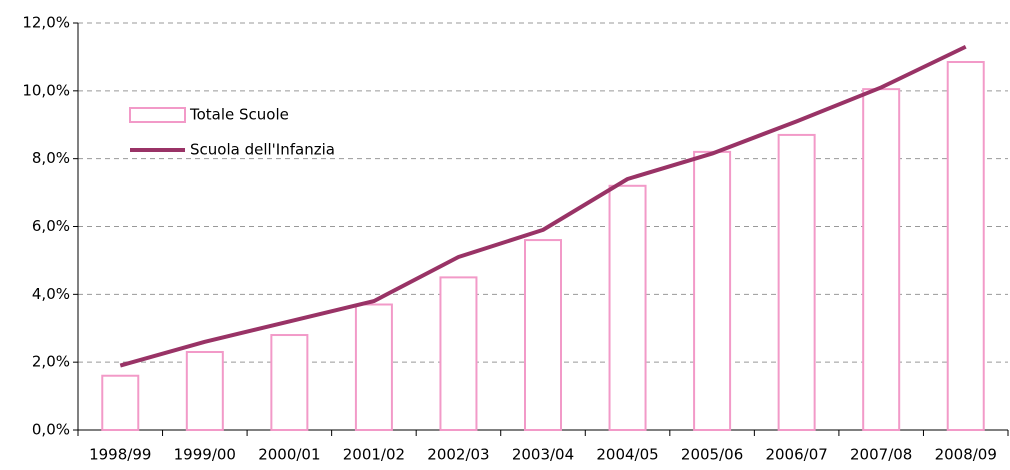  Describe the element at coordinates (796, 455) in the screenshot. I see `x-tick-label: 2006/07` at that location.